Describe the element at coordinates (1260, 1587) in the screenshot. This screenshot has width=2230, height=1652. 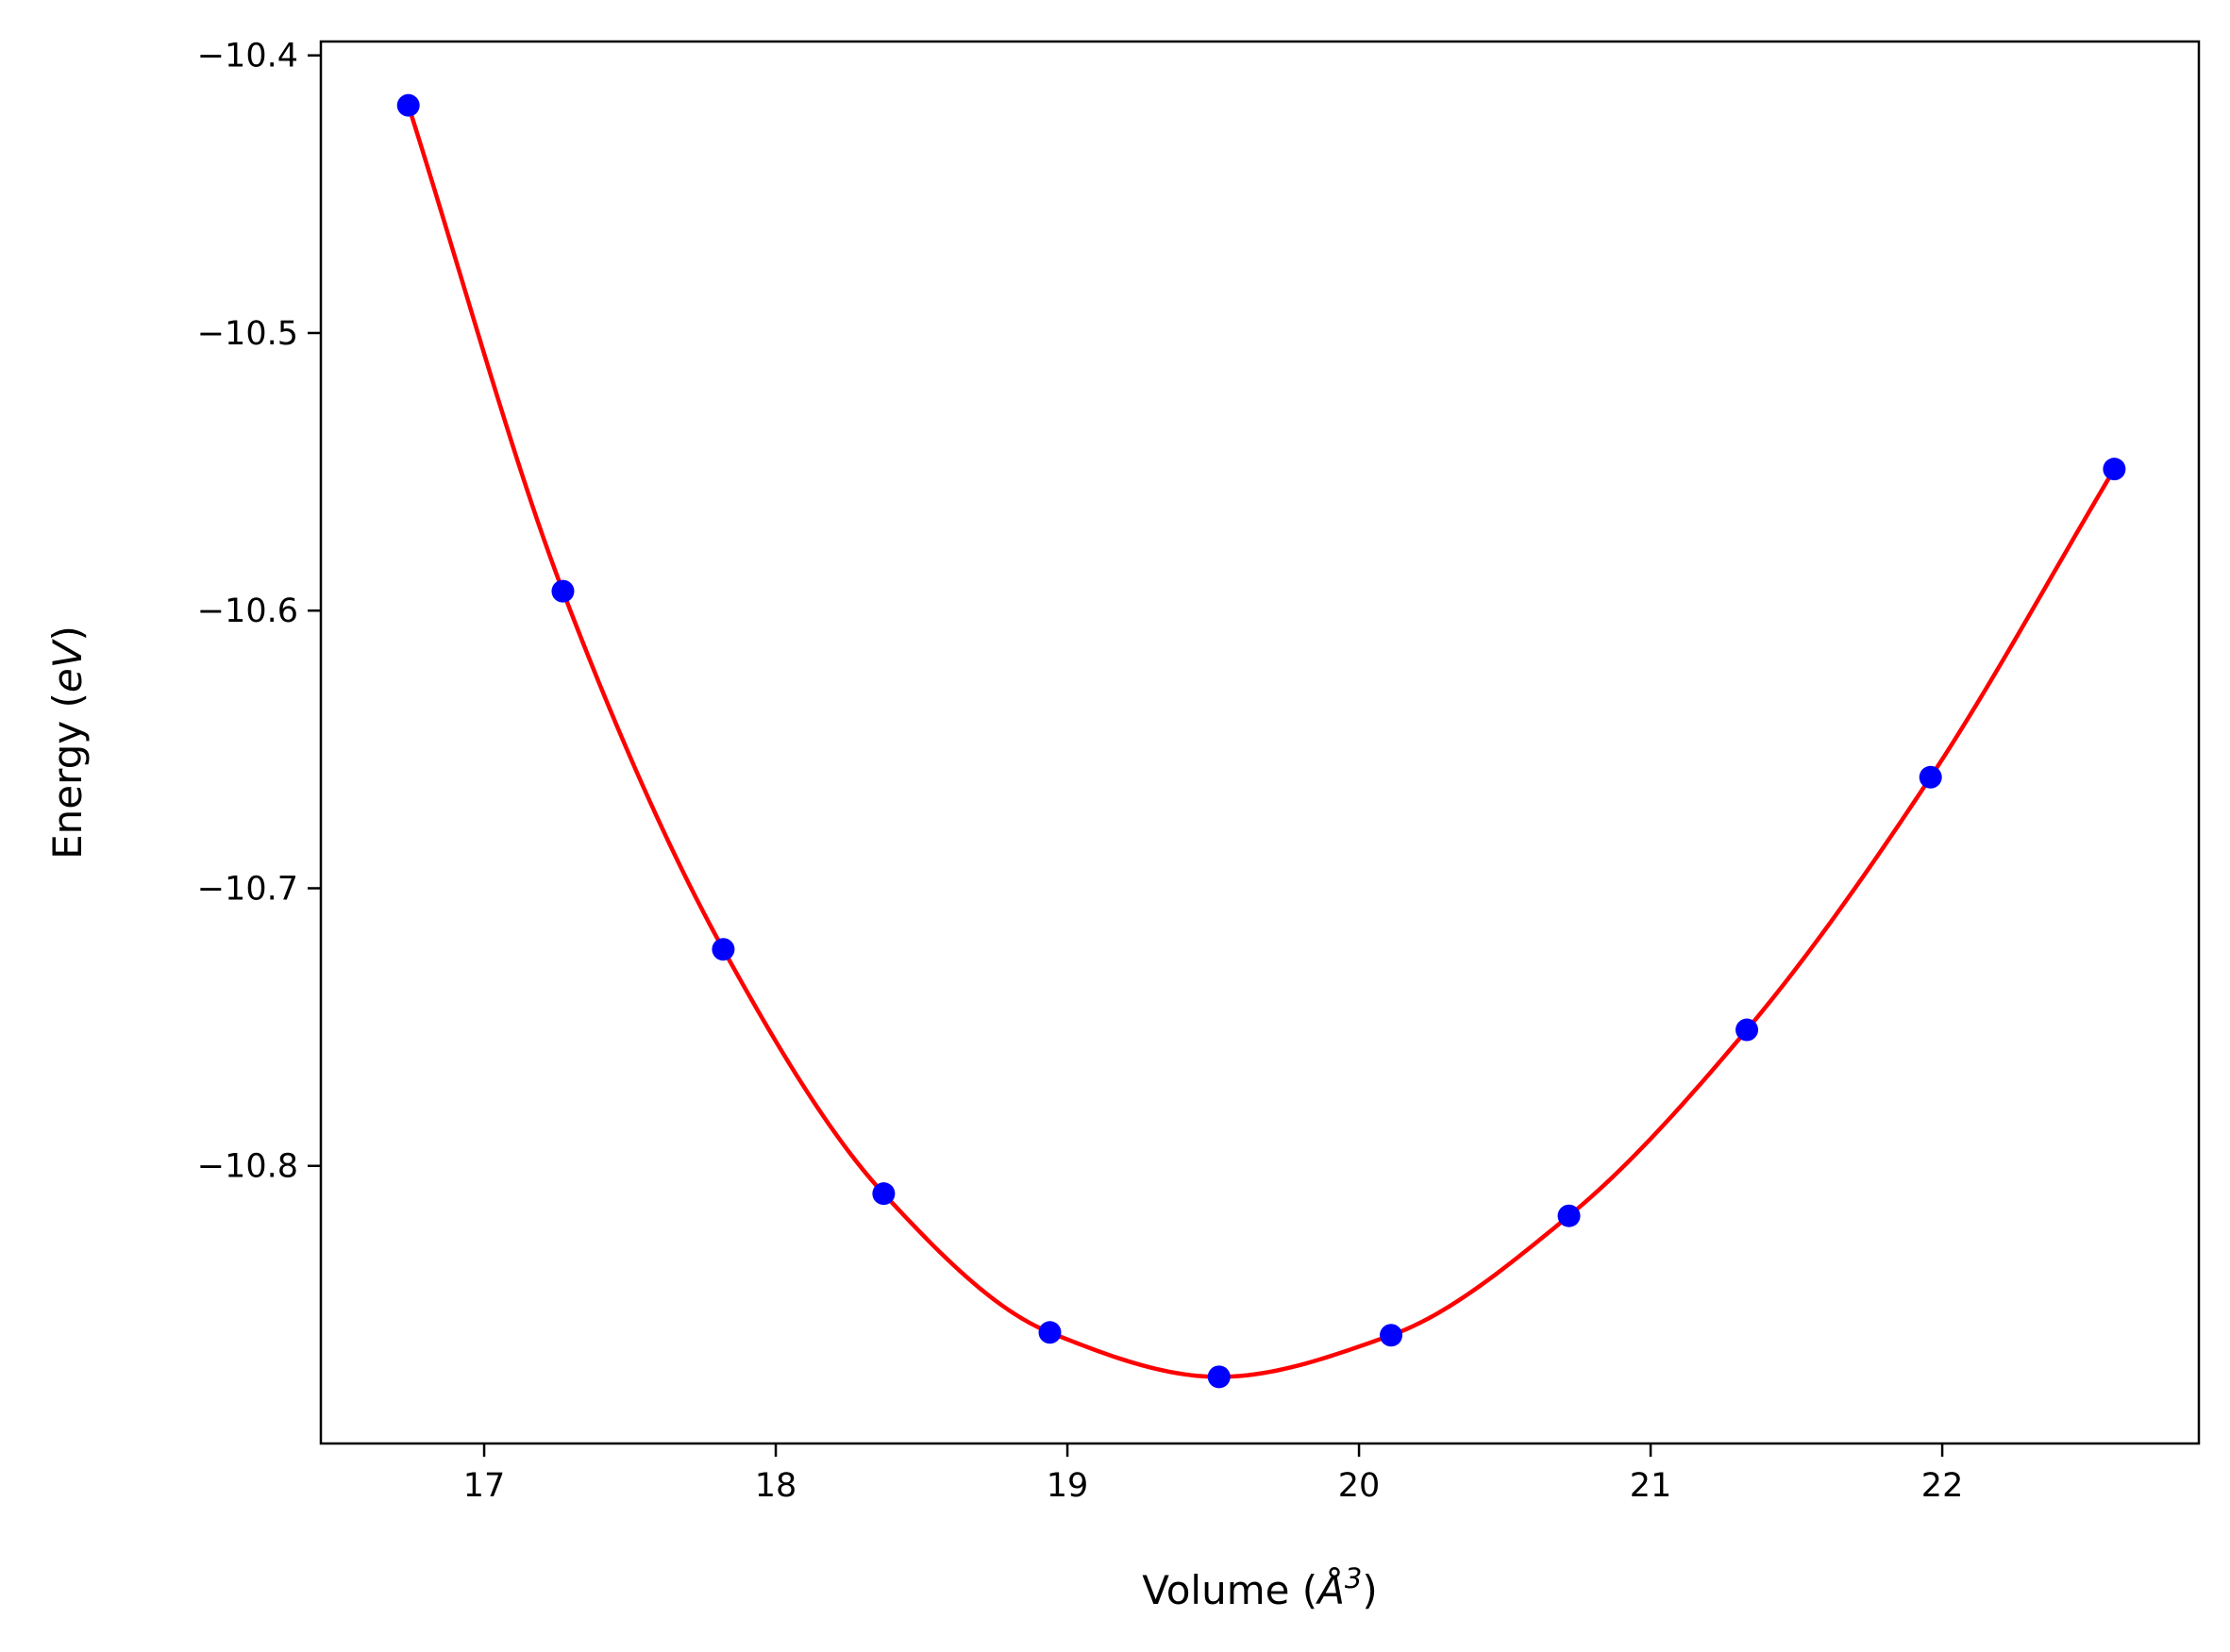
I see `x-axis-label: Volume (Å3)` at that location.